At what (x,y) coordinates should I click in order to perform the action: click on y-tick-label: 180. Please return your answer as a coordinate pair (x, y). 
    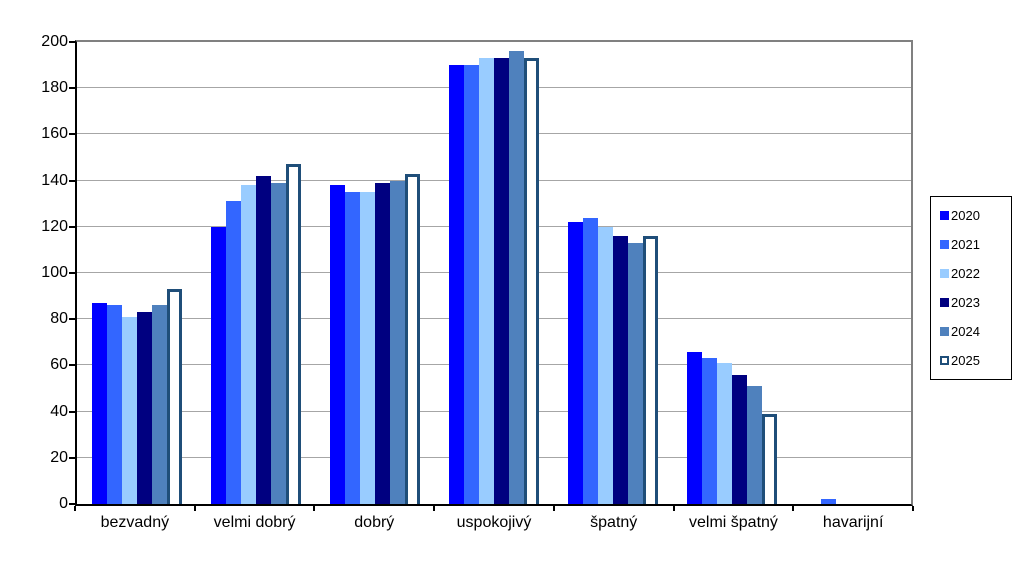
    Looking at the image, I should click on (54, 88).